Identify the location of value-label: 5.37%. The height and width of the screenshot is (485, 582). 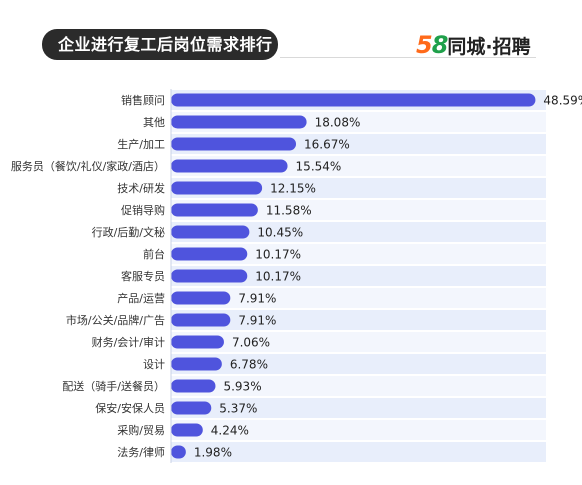
(238, 409).